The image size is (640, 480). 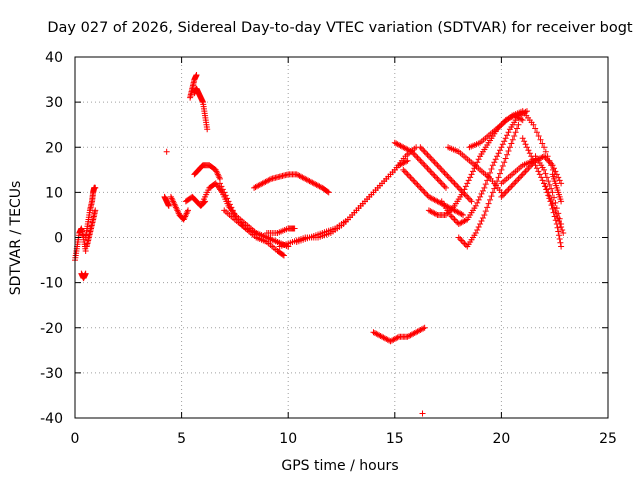 I want to click on series-arc-f, so click(x=179, y=208).